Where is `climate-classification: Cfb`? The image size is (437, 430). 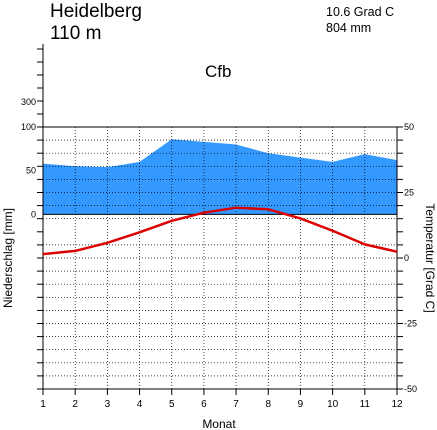 climate-classification: Cfb is located at coordinates (218, 71).